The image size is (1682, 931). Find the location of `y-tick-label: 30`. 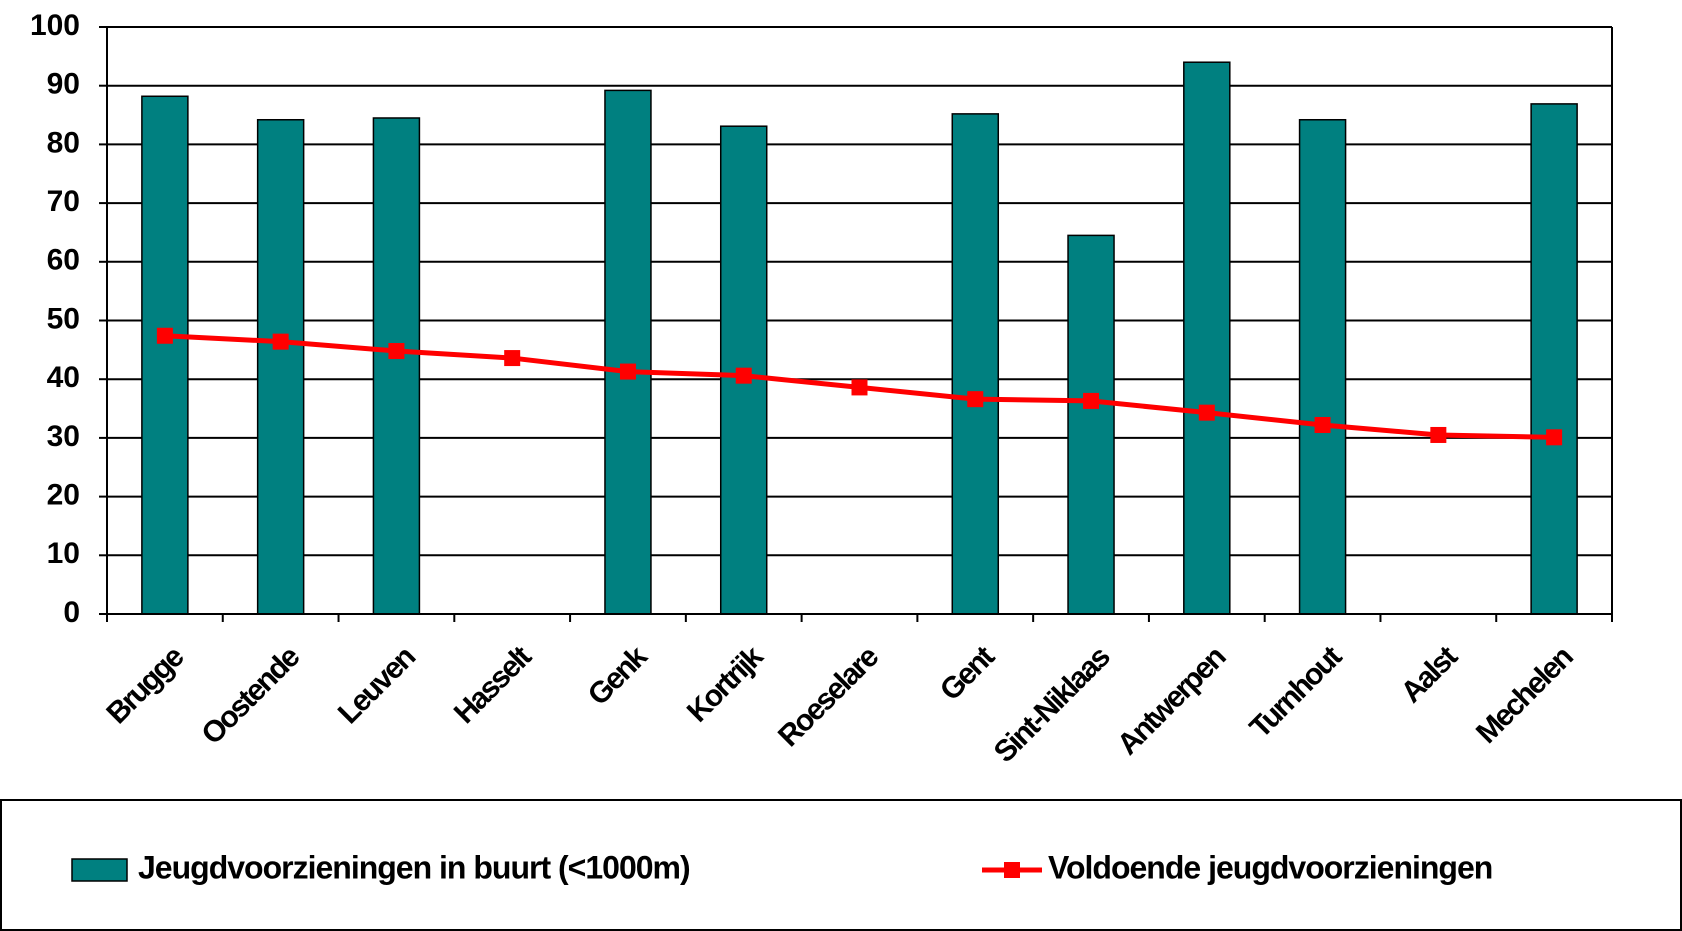

y-tick-label: 30 is located at coordinates (63, 436).